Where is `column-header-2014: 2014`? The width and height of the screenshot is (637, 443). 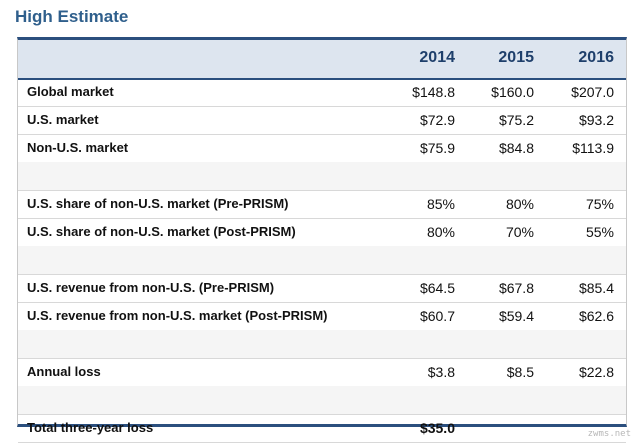 column-header-2014: 2014 is located at coordinates (415, 58).